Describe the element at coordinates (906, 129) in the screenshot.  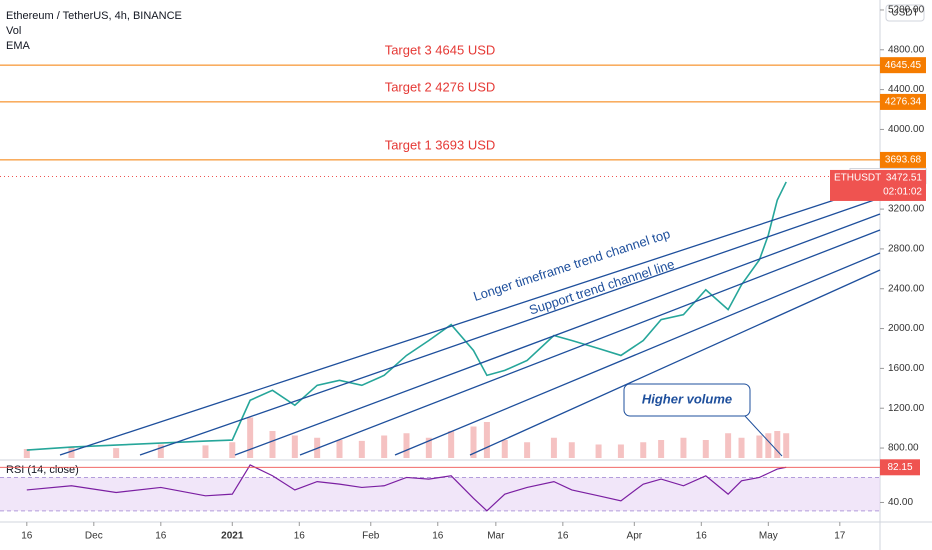
I see `y-tick-label: 4000.00` at that location.